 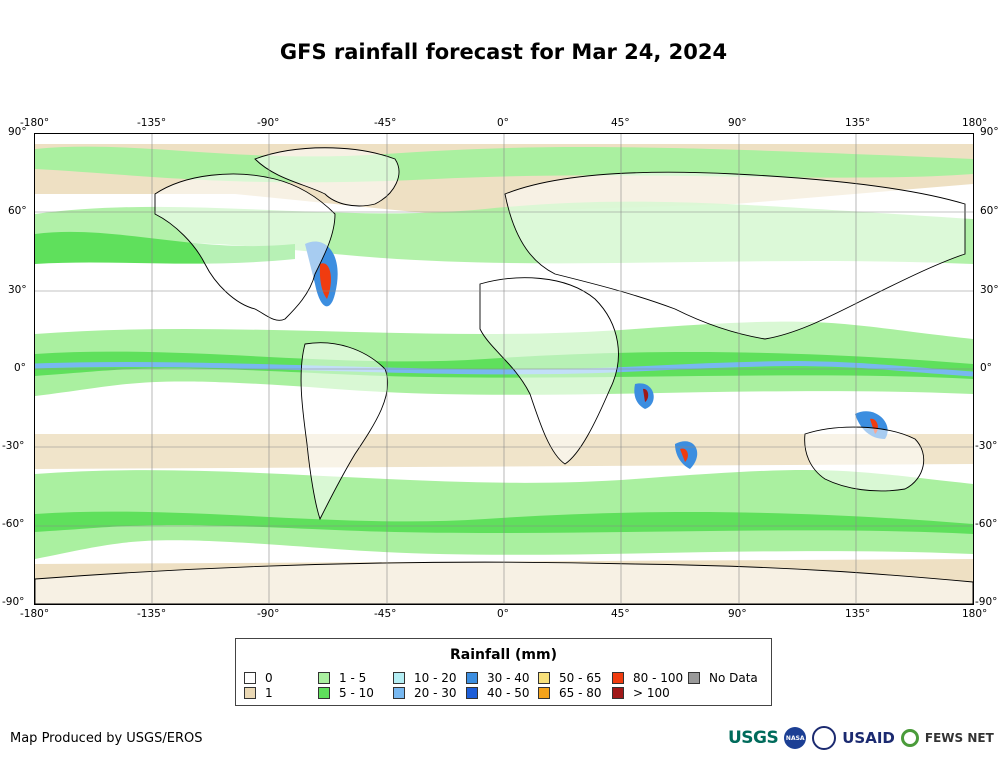 What do you see at coordinates (106, 738) in the screenshot?
I see `map-credit: Map Produced by USGS/EROS` at bounding box center [106, 738].